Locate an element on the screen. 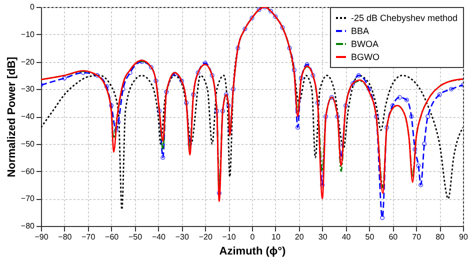  y-tick-label: 0 is located at coordinates (33, 7).